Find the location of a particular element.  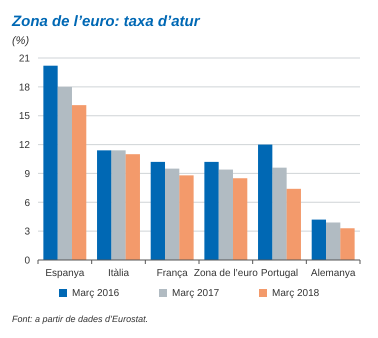

y-tick-label: 3 is located at coordinates (27, 232).